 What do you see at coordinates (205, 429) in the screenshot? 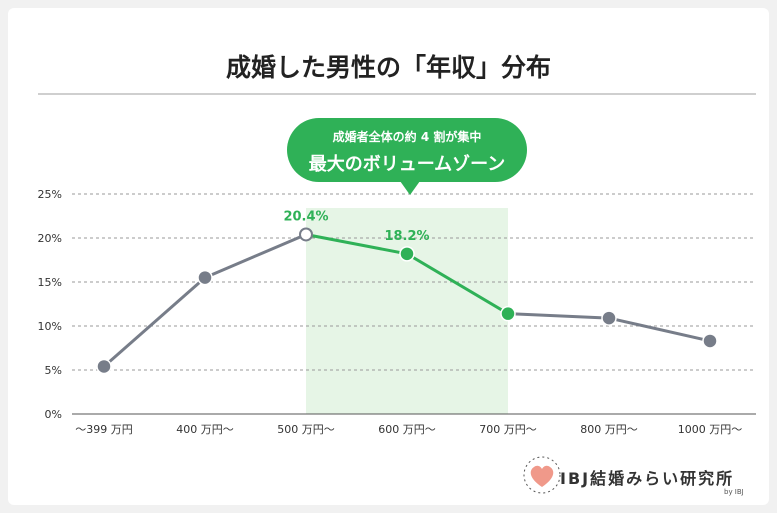
I see `x-tick-label: 400 万円～` at bounding box center [205, 429].